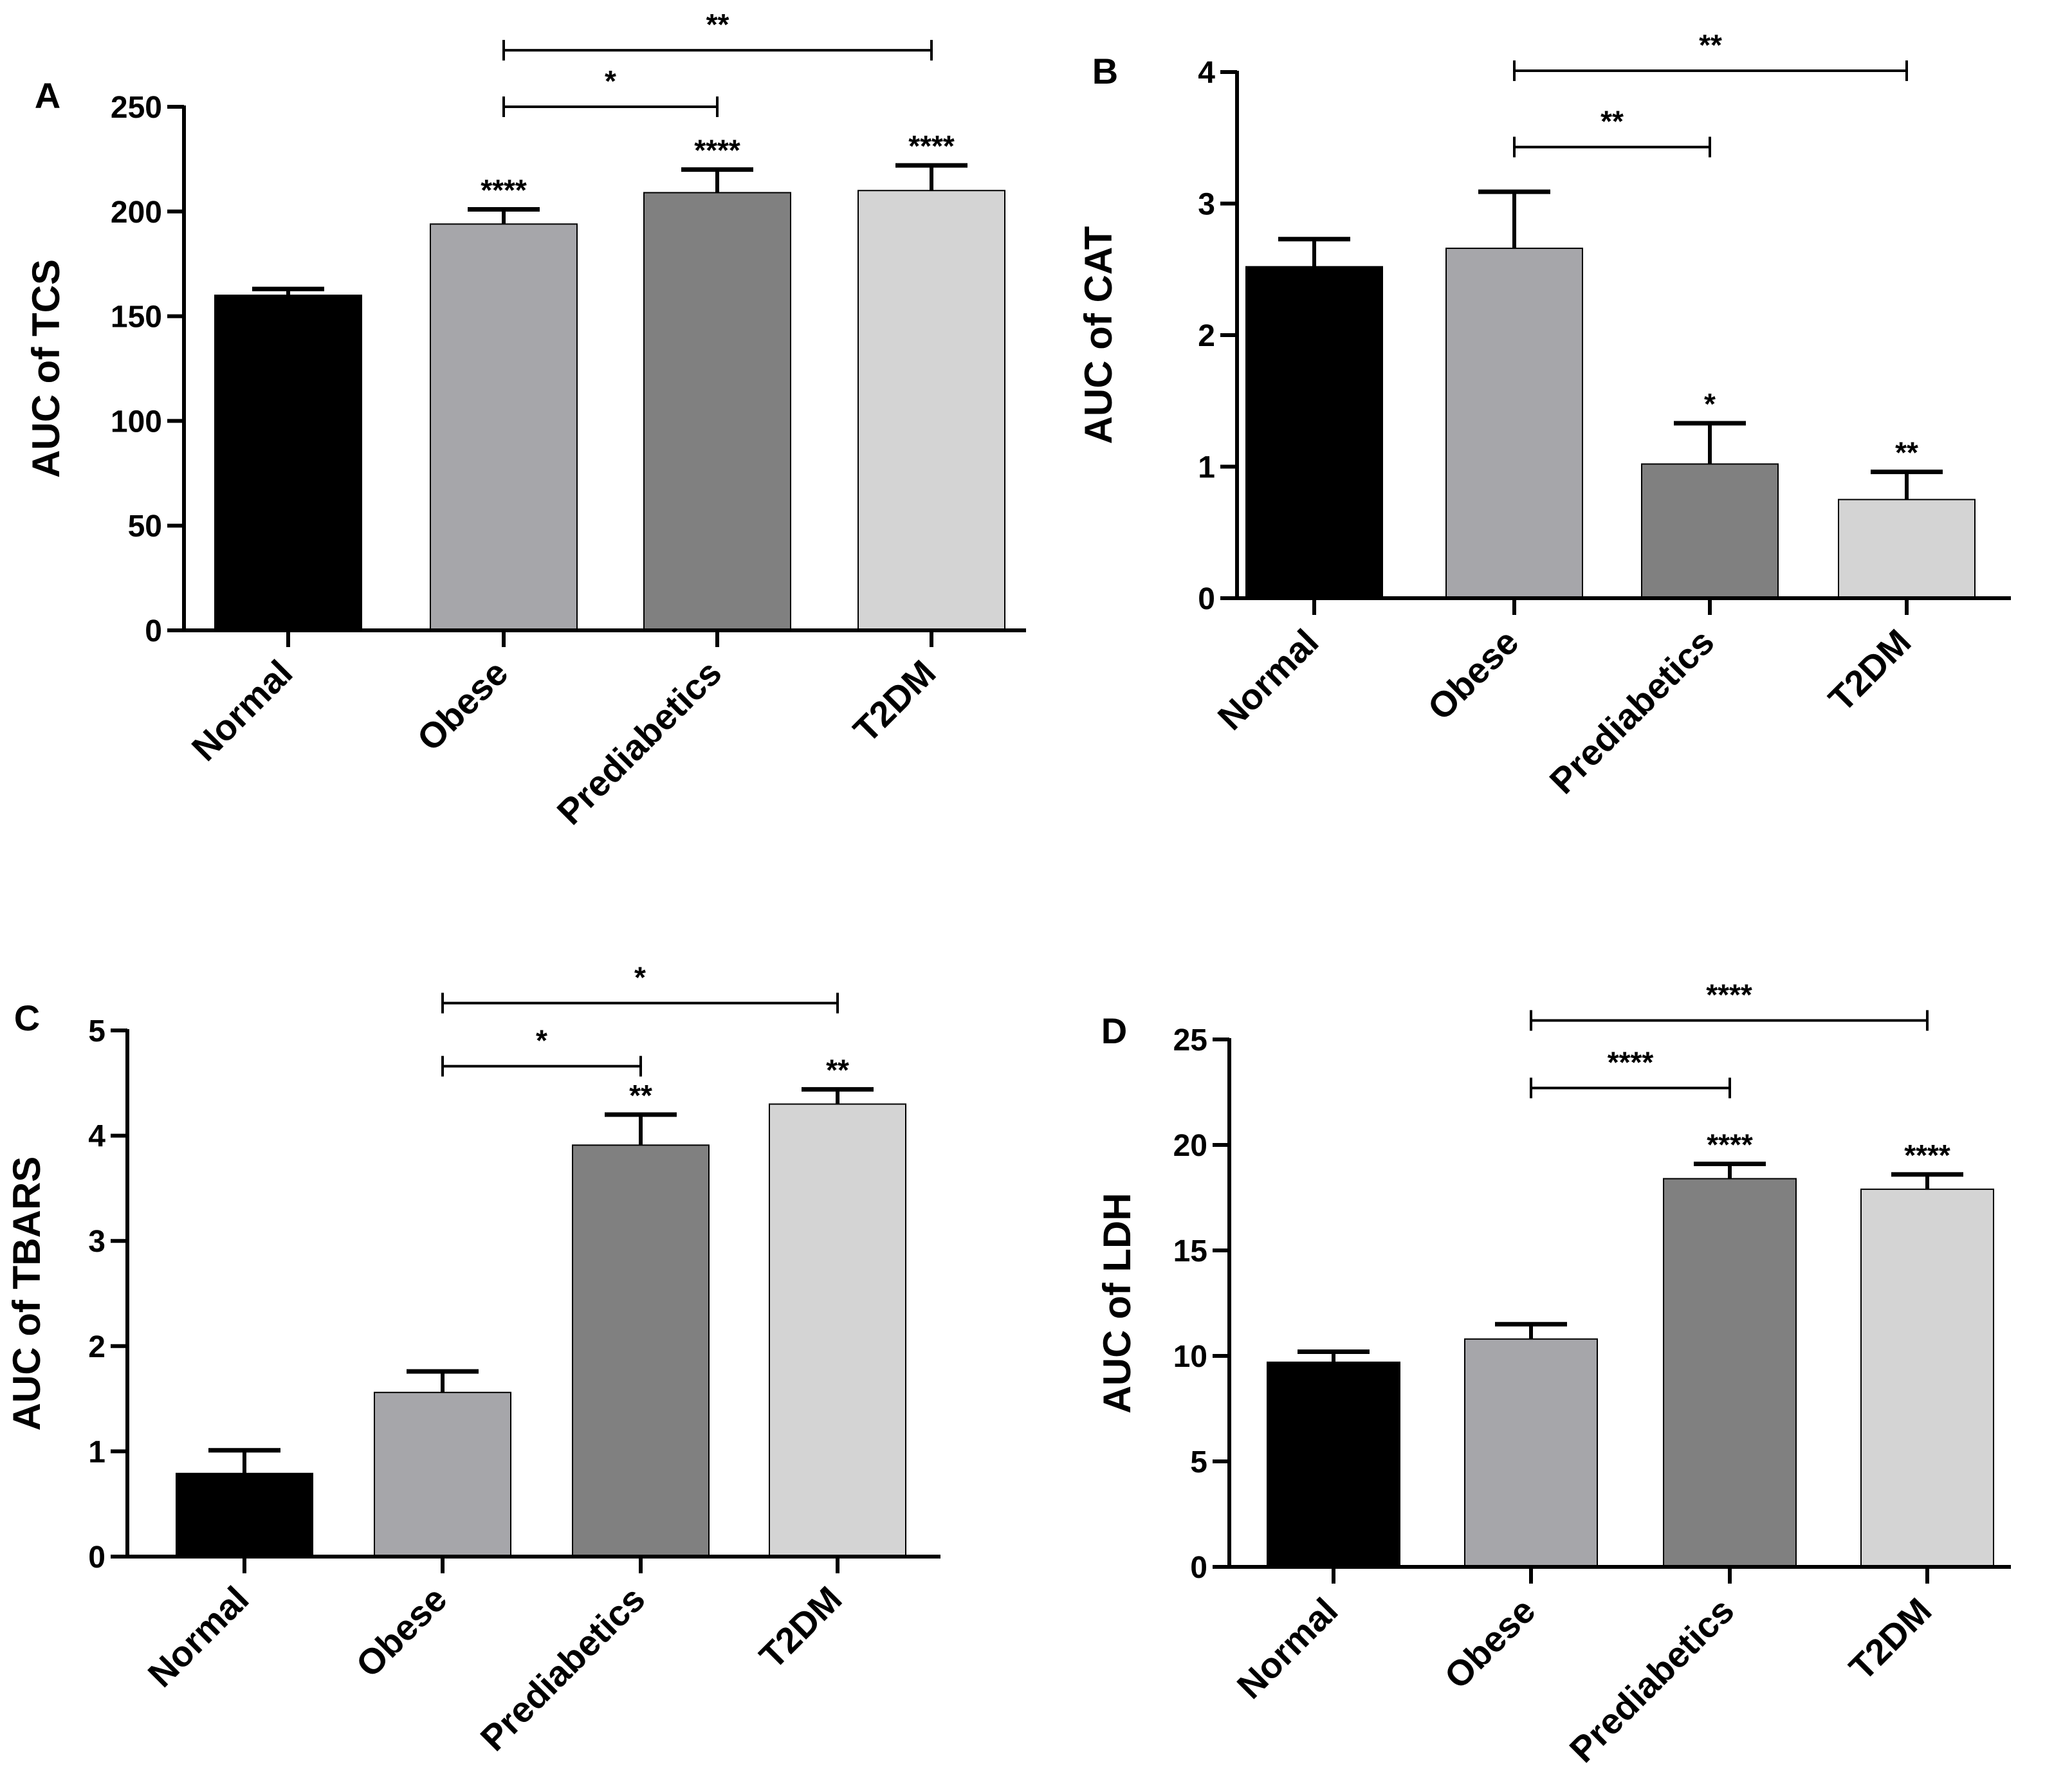 This screenshot has width=2045, height=1792. What do you see at coordinates (1105, 71) in the screenshot?
I see `panel-letter: B` at bounding box center [1105, 71].